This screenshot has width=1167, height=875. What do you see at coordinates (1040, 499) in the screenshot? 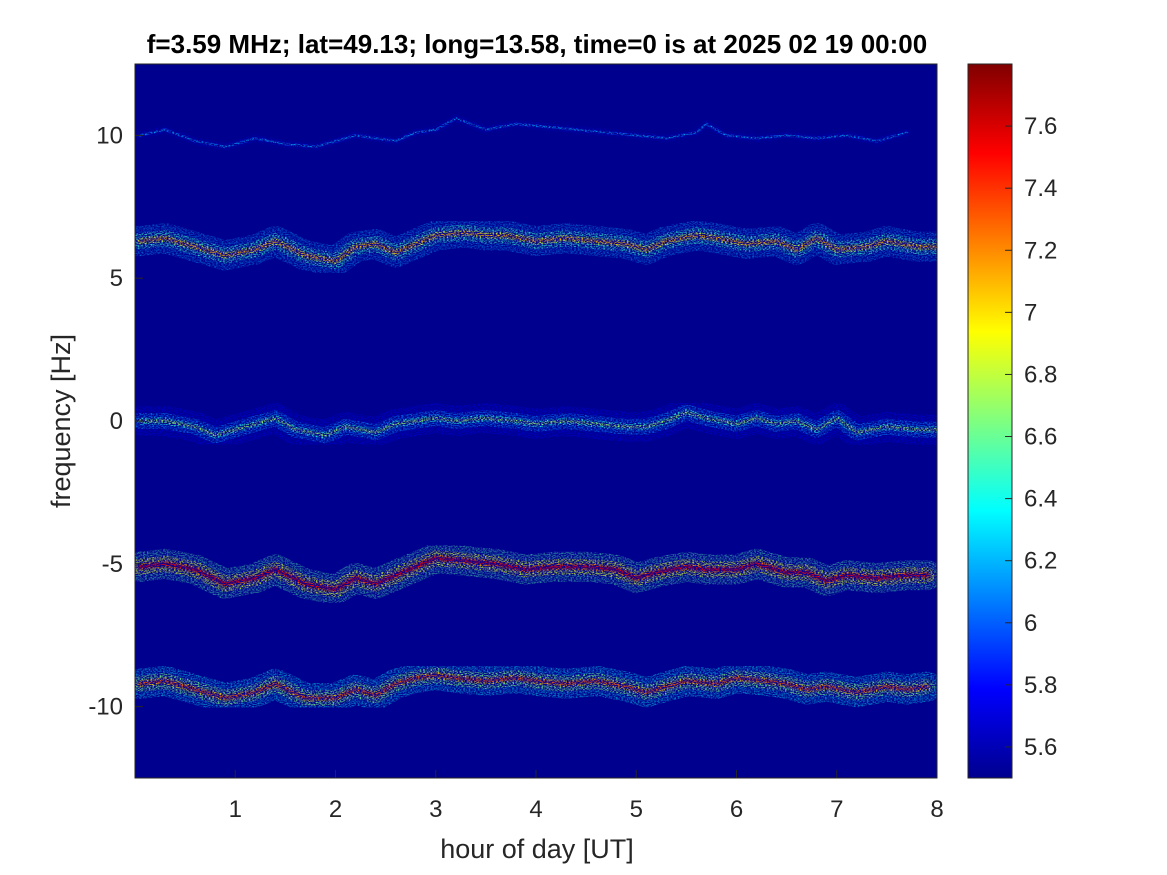
I see `colorbar-tick-label: 6.4` at bounding box center [1040, 499].